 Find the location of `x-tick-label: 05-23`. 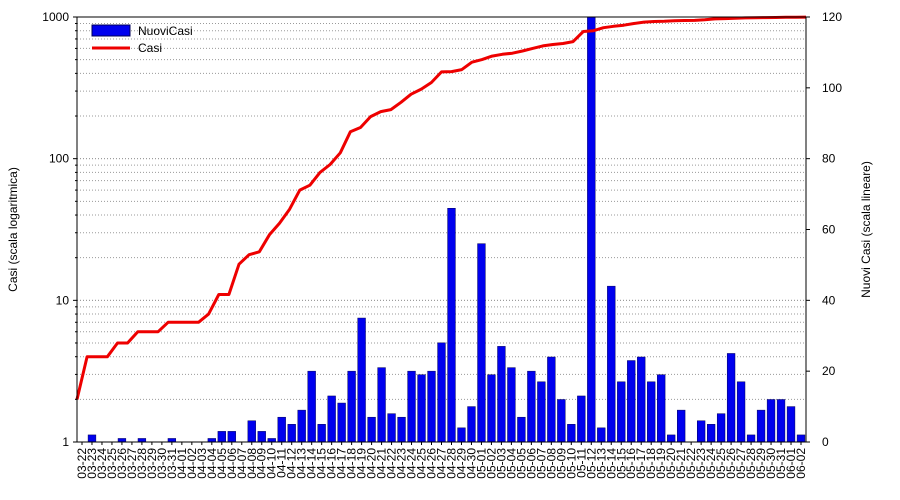

x-tick-label: 05-23 is located at coordinates (701, 463).